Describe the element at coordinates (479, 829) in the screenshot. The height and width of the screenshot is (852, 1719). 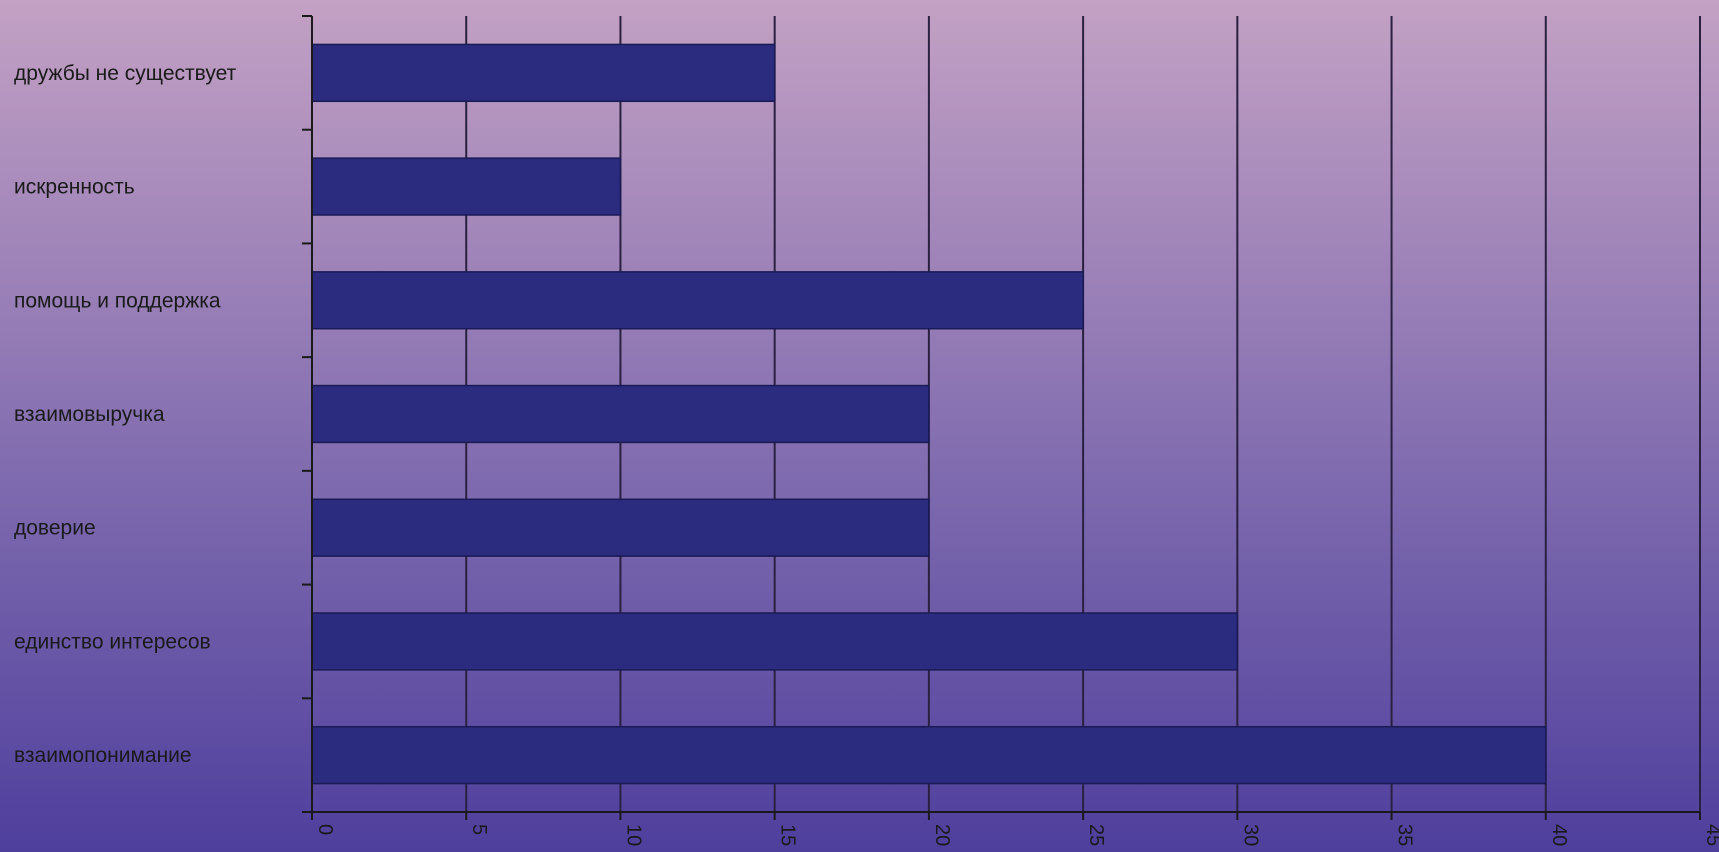
I see `x-tick-label-5: 5` at that location.